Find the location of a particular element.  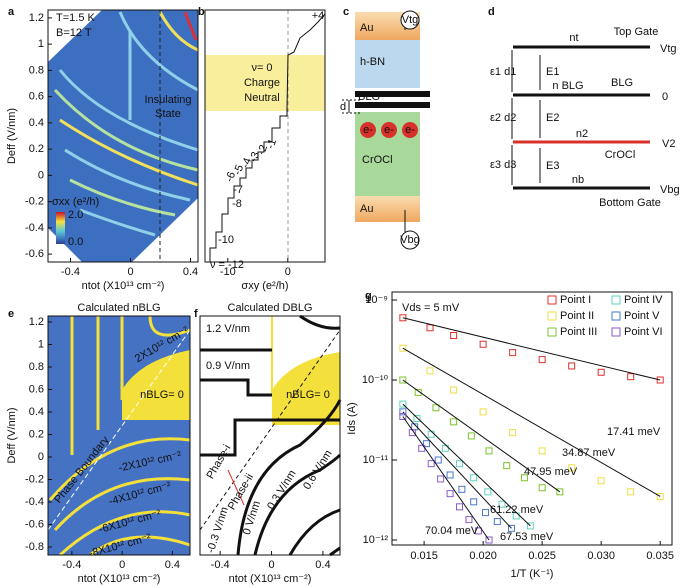

zero-region is located at coordinates (306, 388).